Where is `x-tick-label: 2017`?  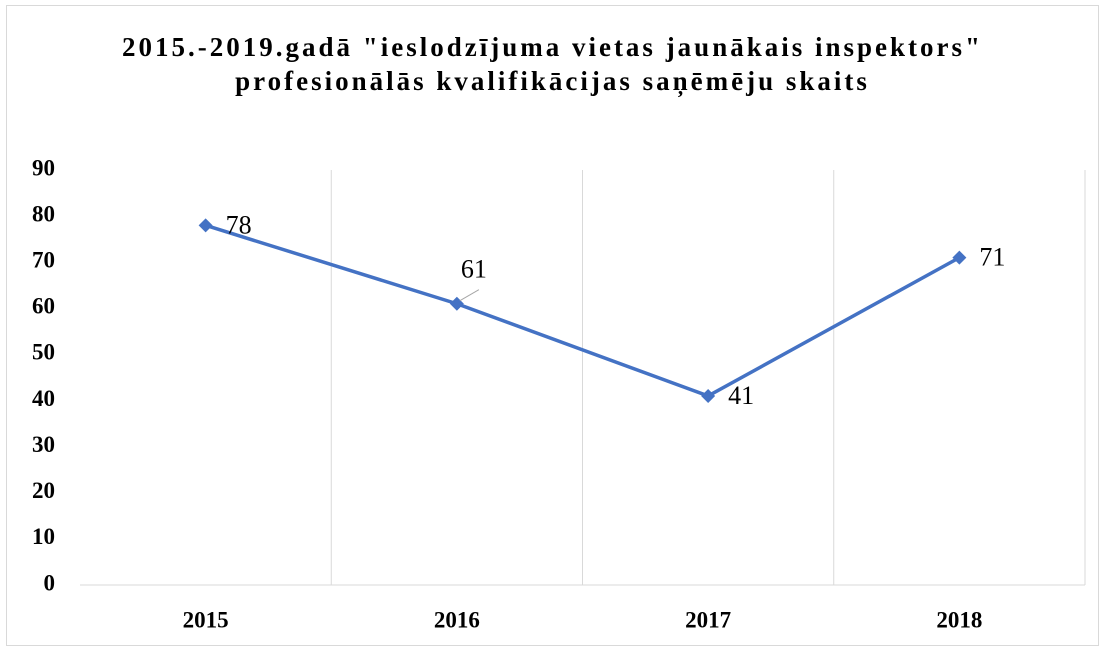 x-tick-label: 2017 is located at coordinates (708, 619).